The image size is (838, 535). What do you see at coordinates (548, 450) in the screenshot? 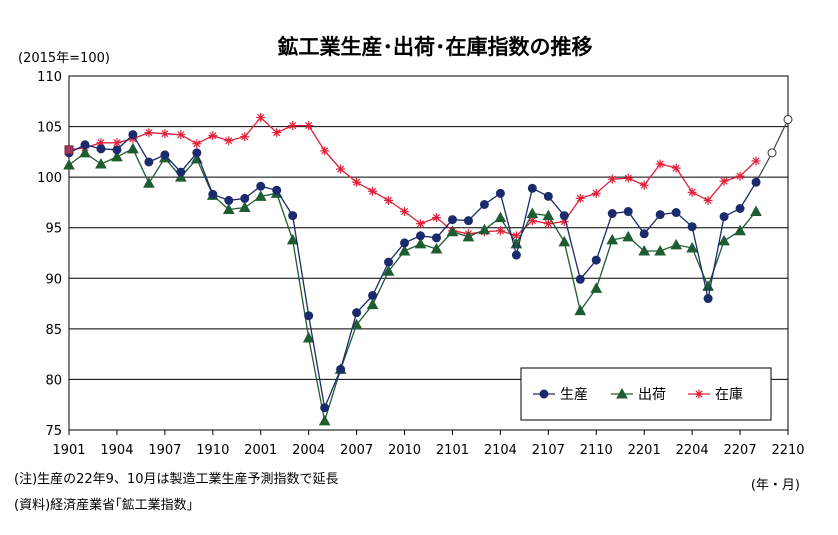
I see `x-tick-label: 2107` at bounding box center [548, 450].